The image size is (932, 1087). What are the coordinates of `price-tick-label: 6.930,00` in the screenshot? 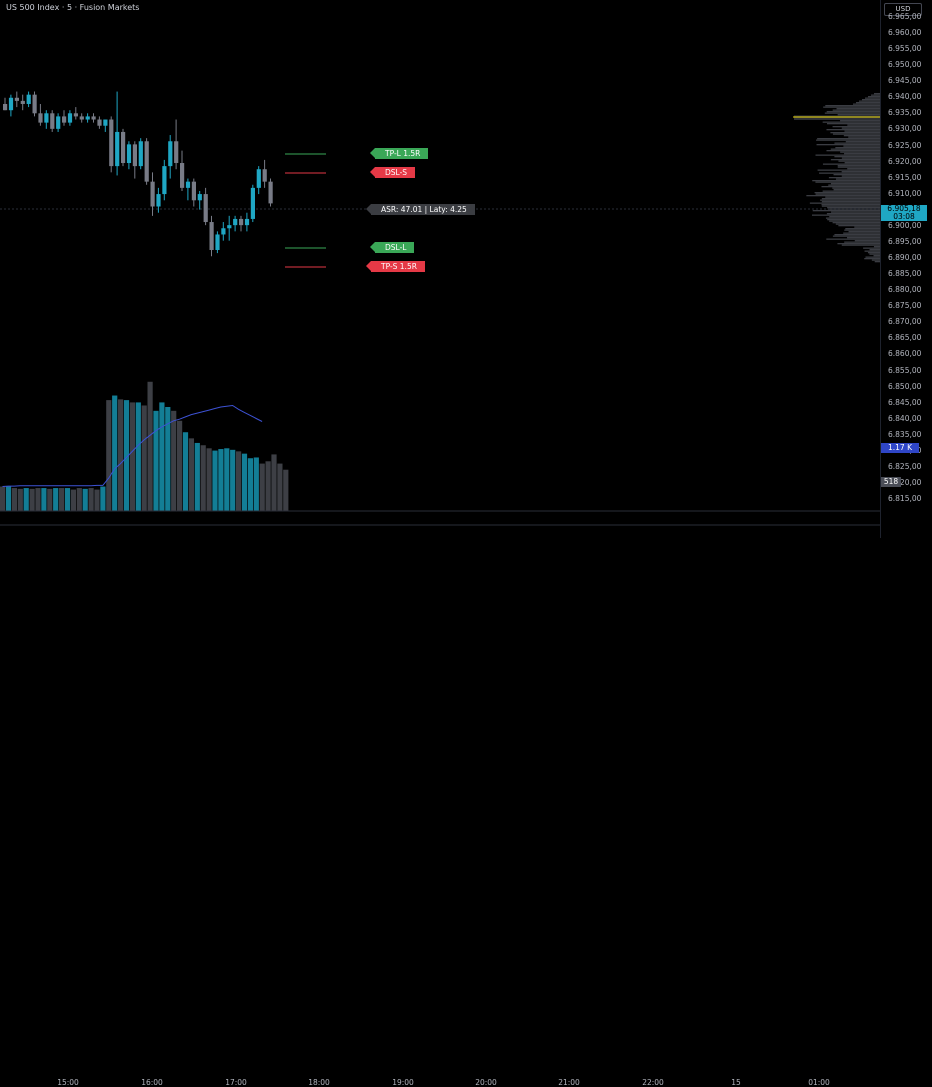 It's located at (905, 129).